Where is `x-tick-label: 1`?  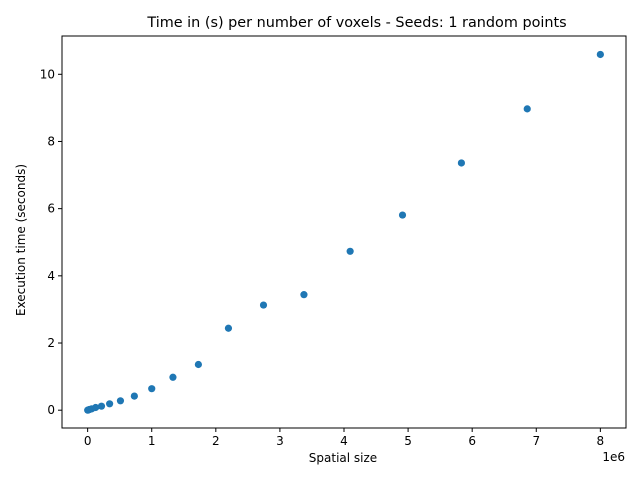
x-tick-label: 1 is located at coordinates (152, 441).